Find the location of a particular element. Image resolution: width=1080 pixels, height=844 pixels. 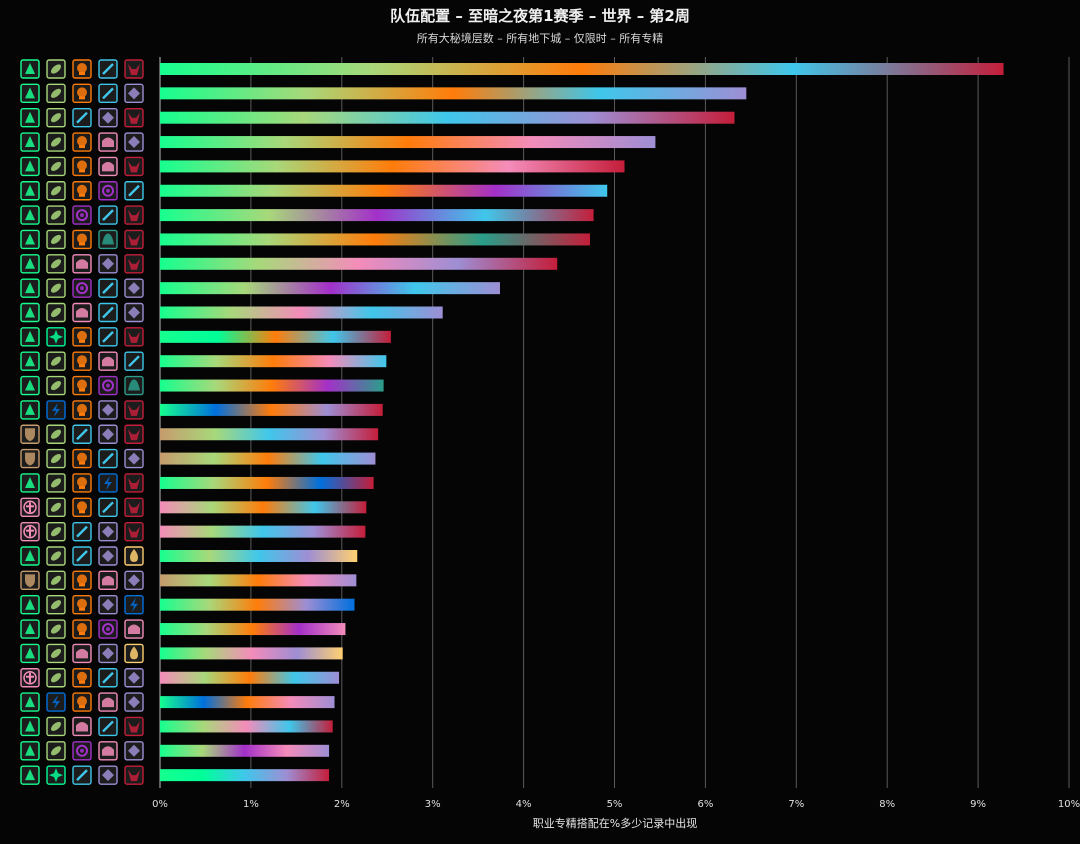

chart-subtitle: 所有大秘境层数 – 所有地下城 – 仅限时 – 所有专精 is located at coordinates (540, 38).